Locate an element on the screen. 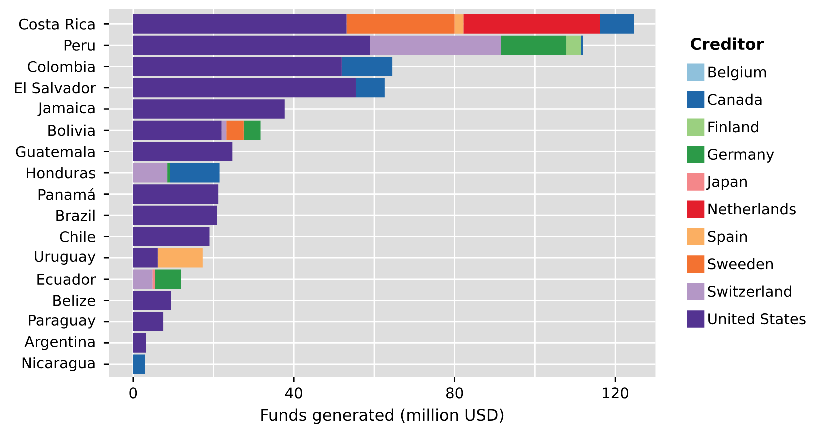 This screenshot has height=440, width=833. y-tick-label: Jamaica is located at coordinates (66, 109).